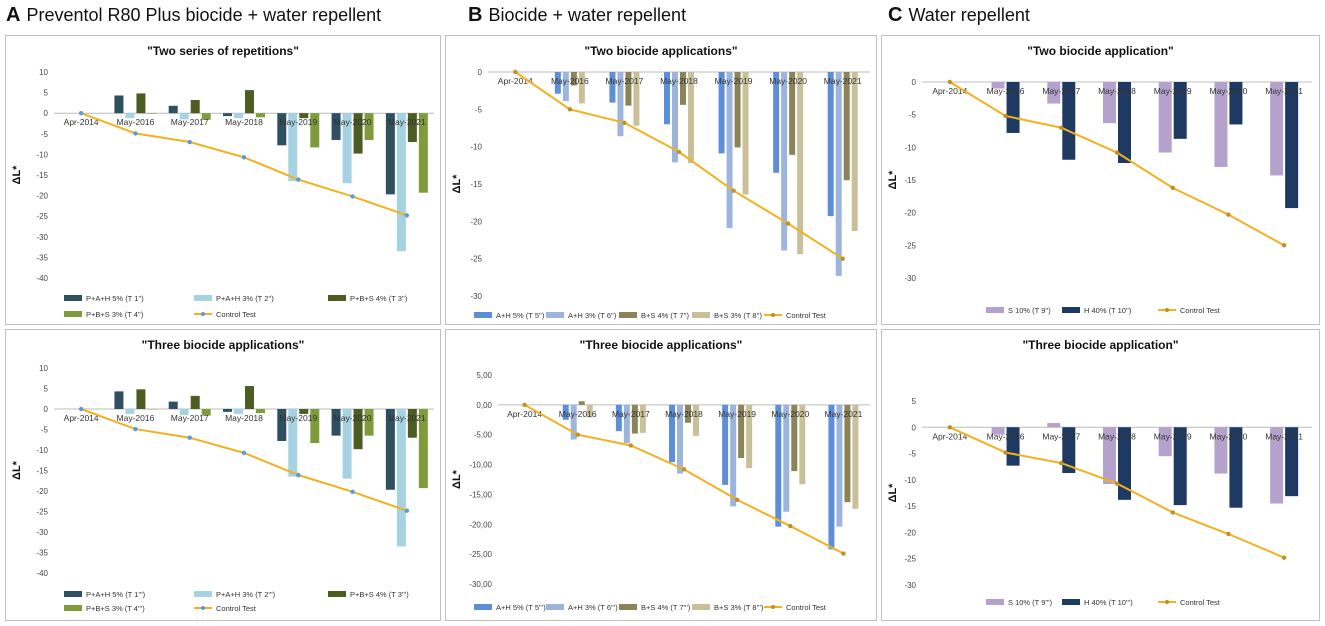 This screenshot has width=1325, height=626. Describe the element at coordinates (1108, 310) in the screenshot. I see `legend-label: H 40% (T 10'')` at that location.